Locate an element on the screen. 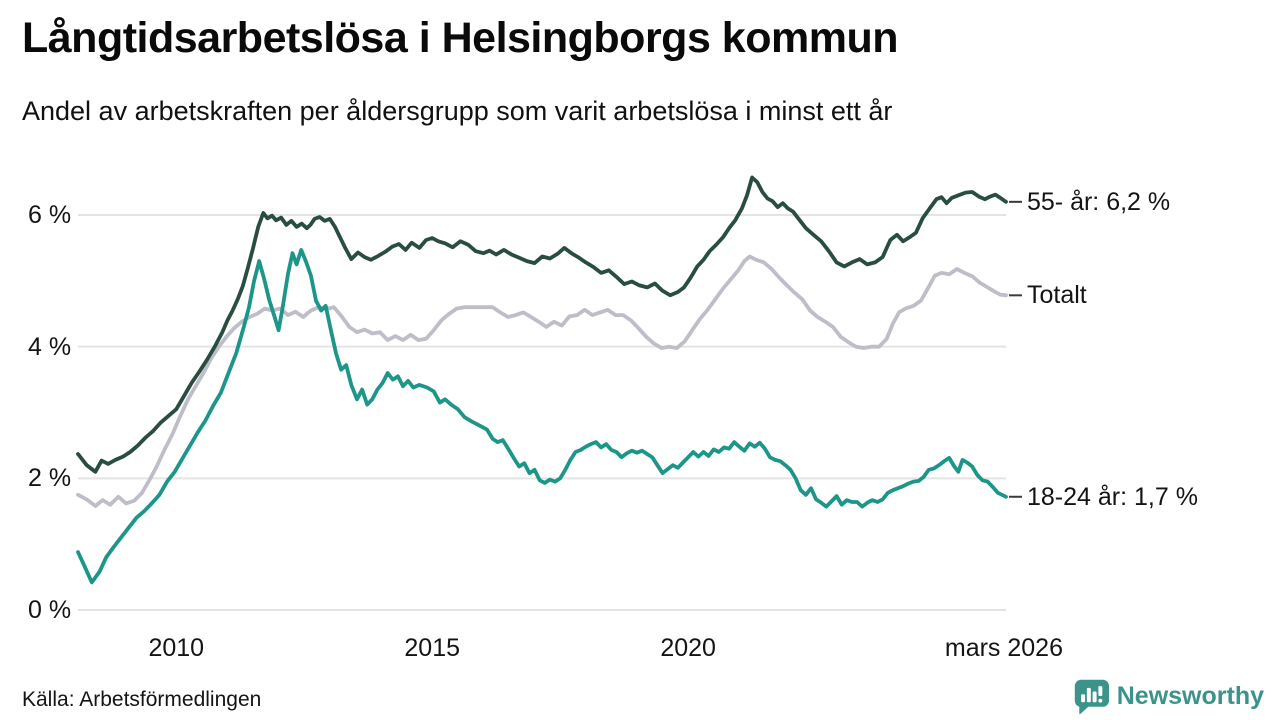 This screenshot has height=720, width=1280. y-axis-tick-label: 4 % is located at coordinates (50, 346).